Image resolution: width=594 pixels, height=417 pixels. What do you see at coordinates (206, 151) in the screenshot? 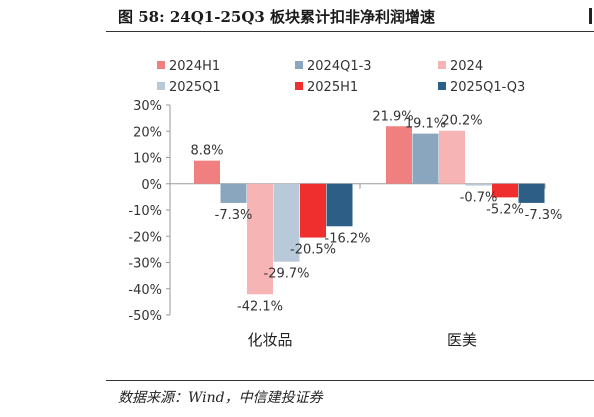
I see `data-label: 8.8%` at bounding box center [206, 151].